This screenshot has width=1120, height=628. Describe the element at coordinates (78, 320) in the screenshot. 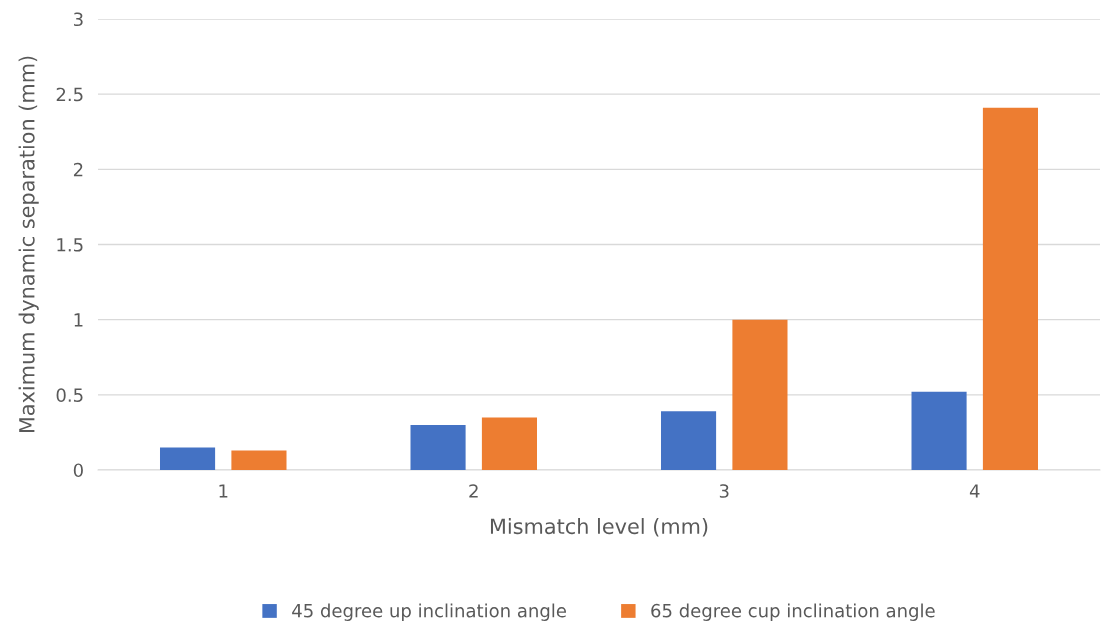

I see `y-tick-label: 1` at that location.